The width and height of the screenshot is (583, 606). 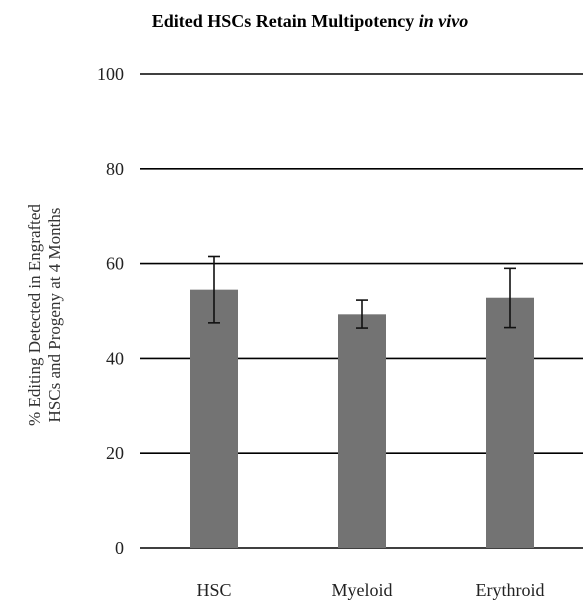 I want to click on error-bar-myeloid, so click(x=362, y=314).